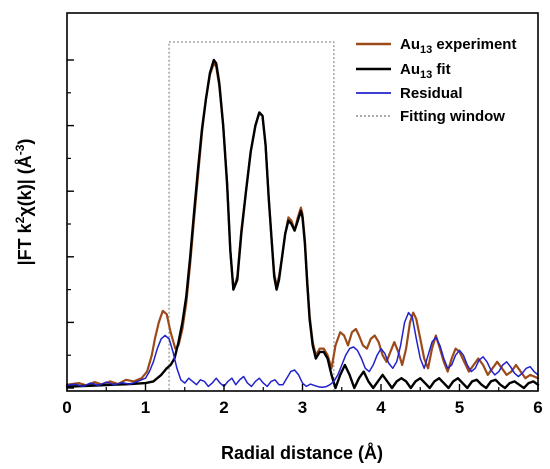 This screenshot has width=550, height=469. I want to click on x-tick-label: 1, so click(145, 407).